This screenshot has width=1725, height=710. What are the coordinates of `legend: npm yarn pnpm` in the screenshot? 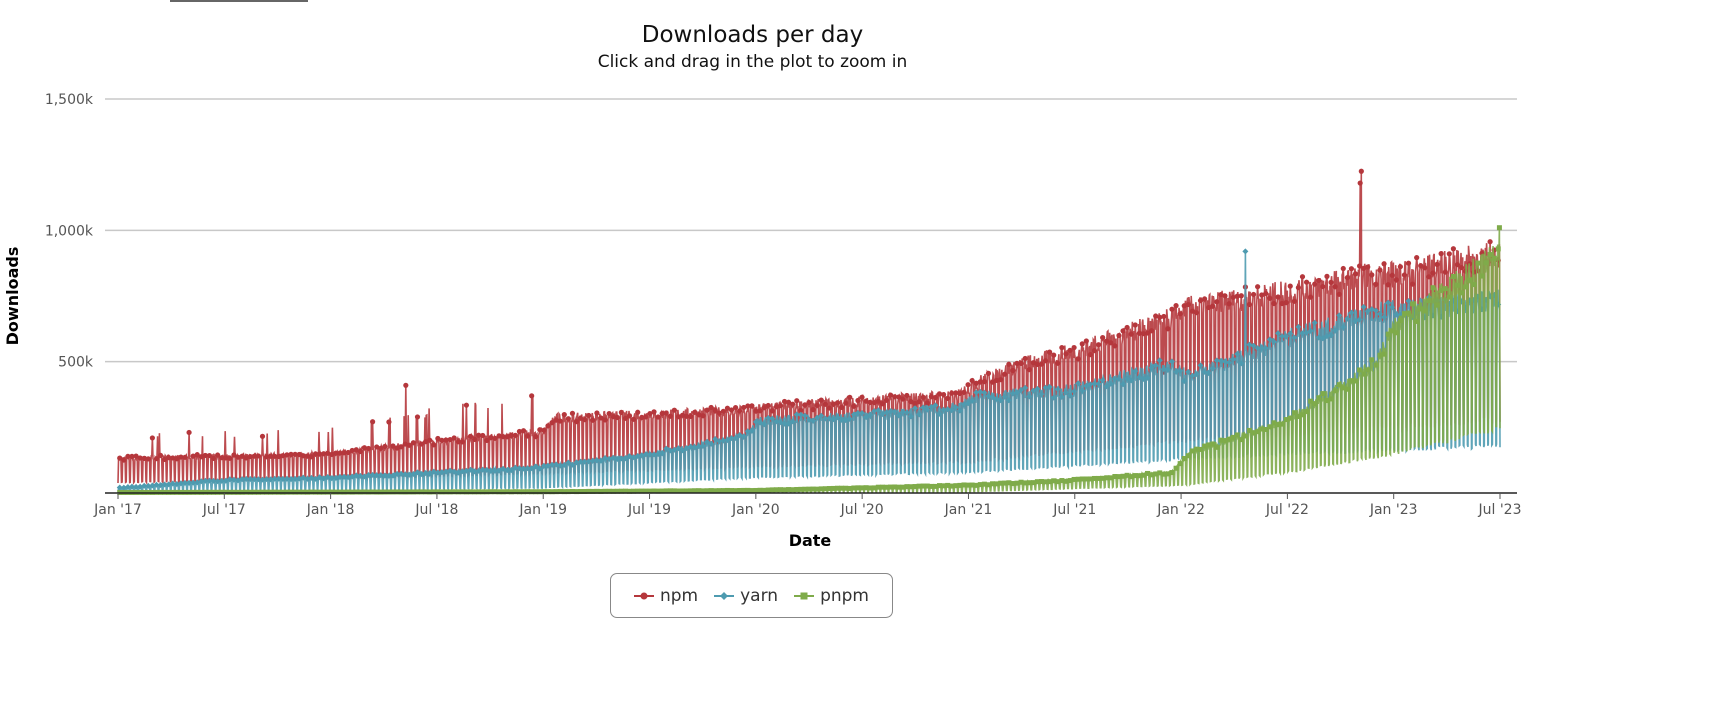 It's located at (751, 595).